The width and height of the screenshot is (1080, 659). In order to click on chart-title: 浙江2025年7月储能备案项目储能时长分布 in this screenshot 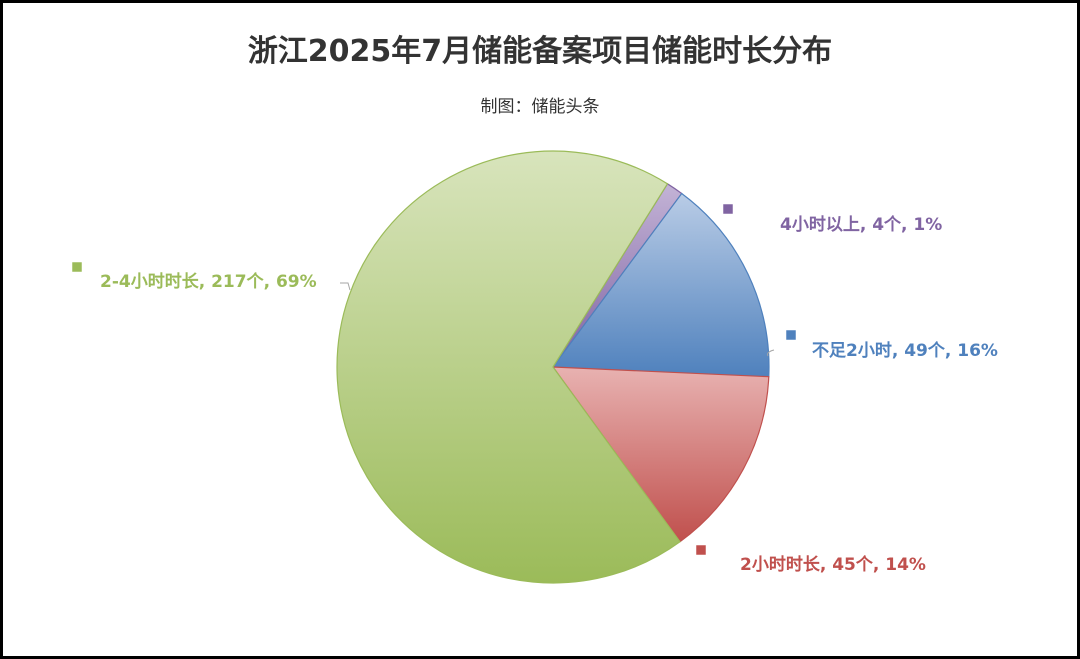, I will do `click(540, 51)`.